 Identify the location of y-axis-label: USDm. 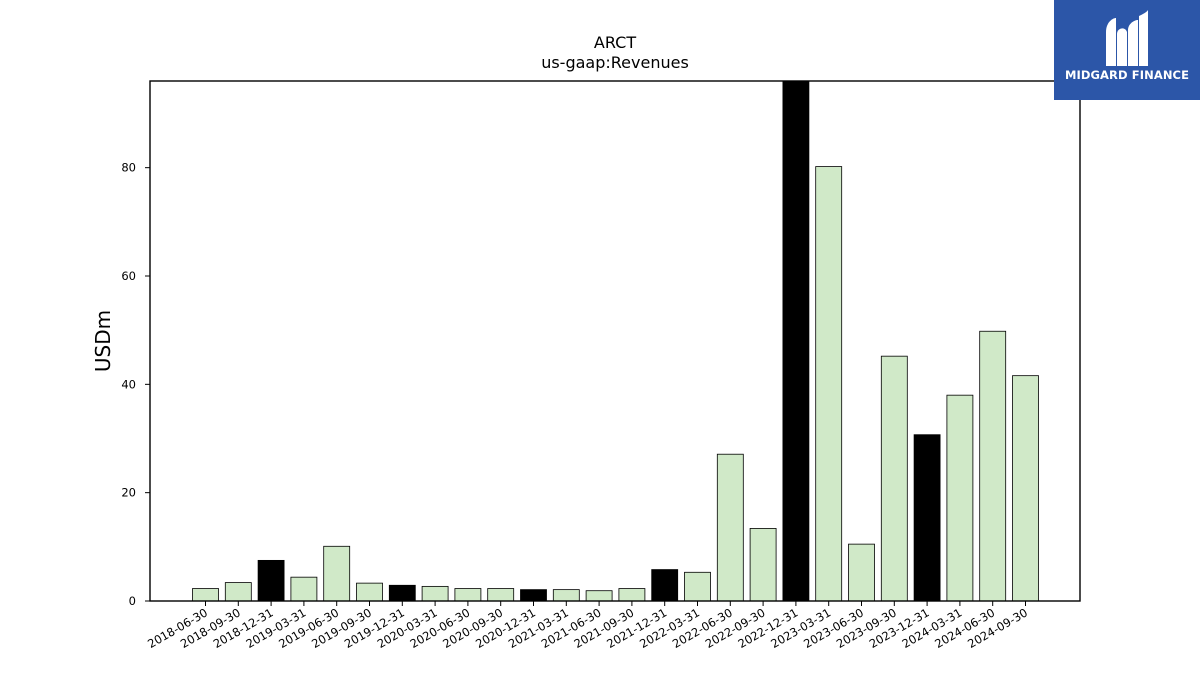
(103, 341).